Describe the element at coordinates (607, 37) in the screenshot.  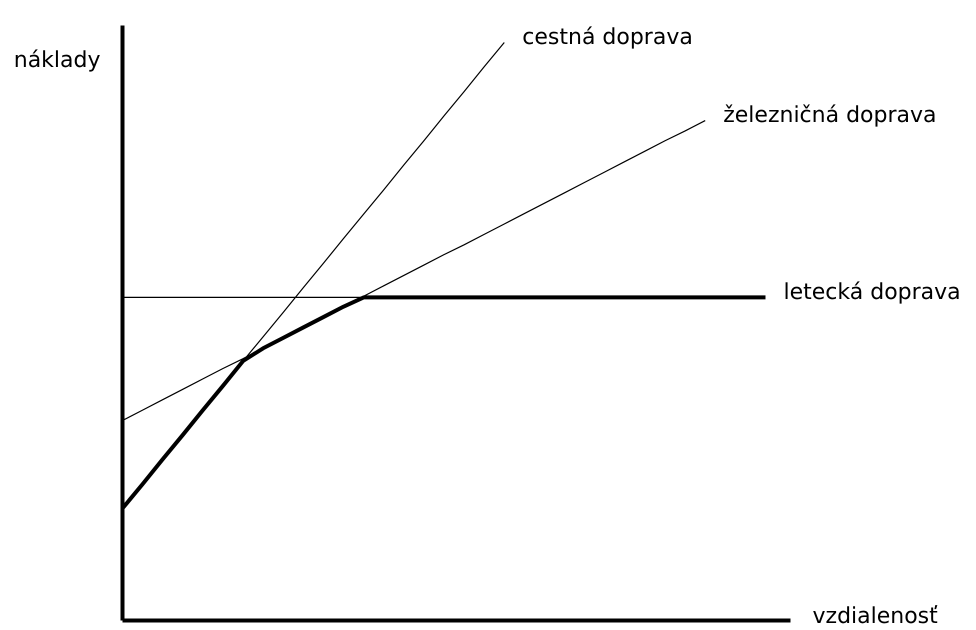
I see `series-label: cestná doprava` at that location.